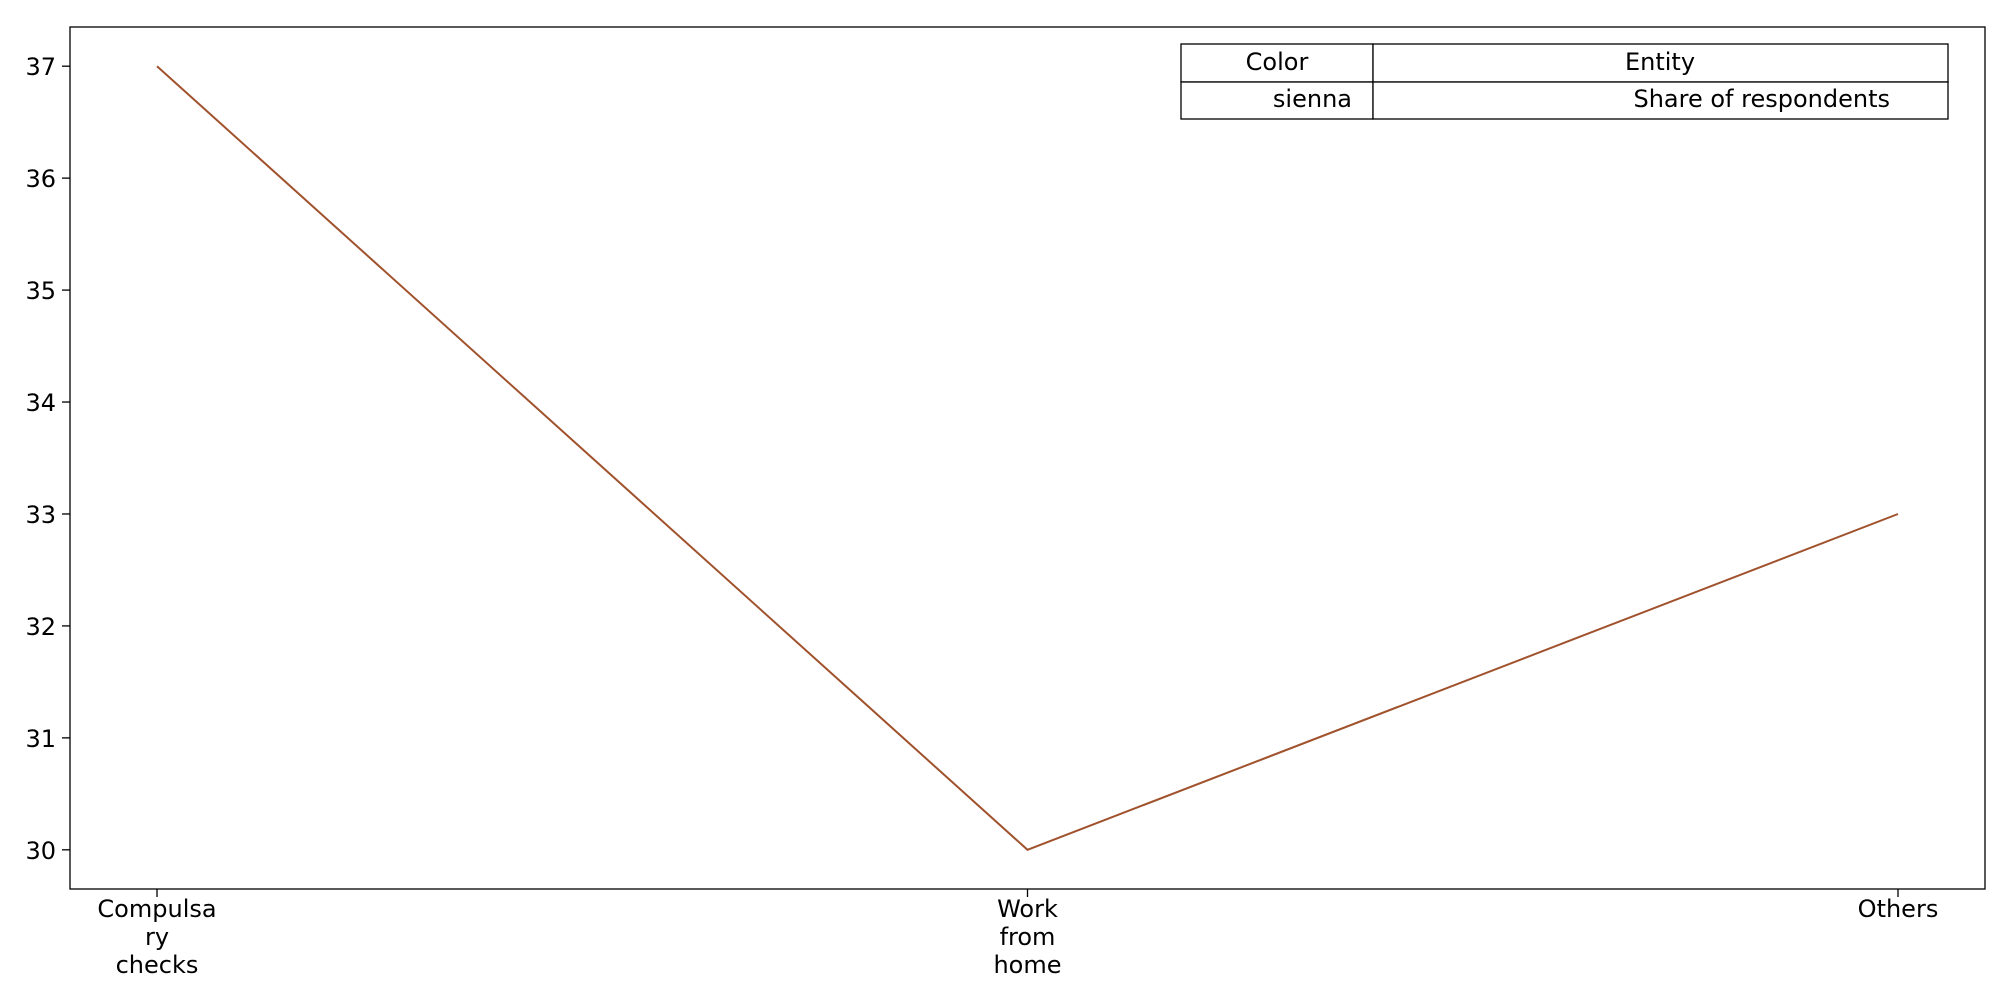 The image size is (2000, 1000). What do you see at coordinates (40, 403) in the screenshot?
I see `y-tick-label: 34` at bounding box center [40, 403].